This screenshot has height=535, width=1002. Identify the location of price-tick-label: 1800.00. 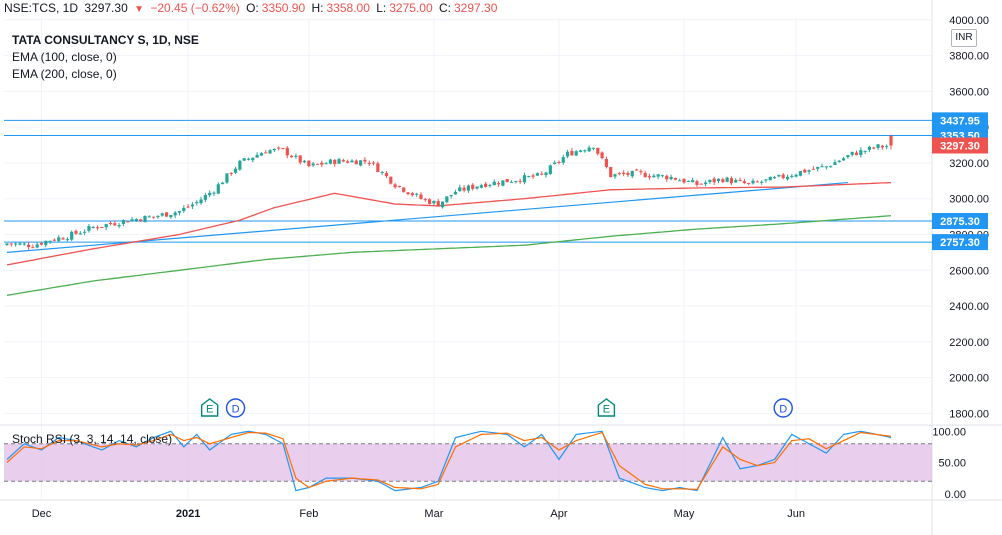
(969, 414).